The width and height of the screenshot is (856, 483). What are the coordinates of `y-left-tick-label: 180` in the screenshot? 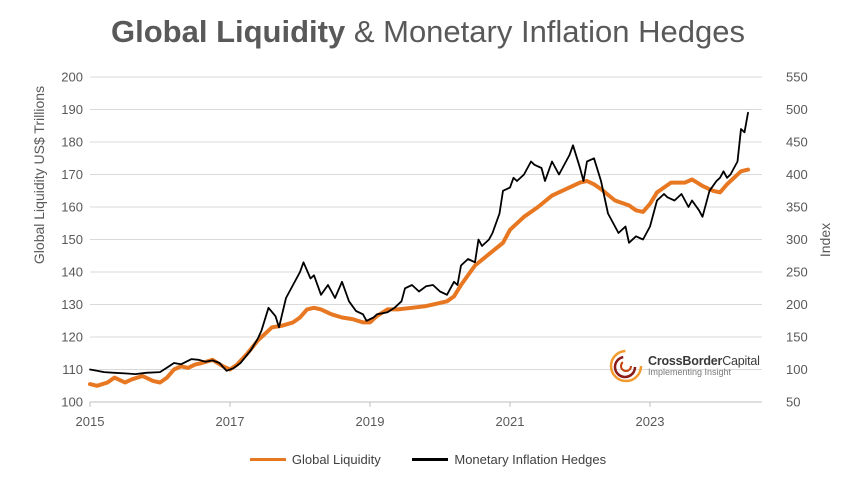 It's located at (72, 142).